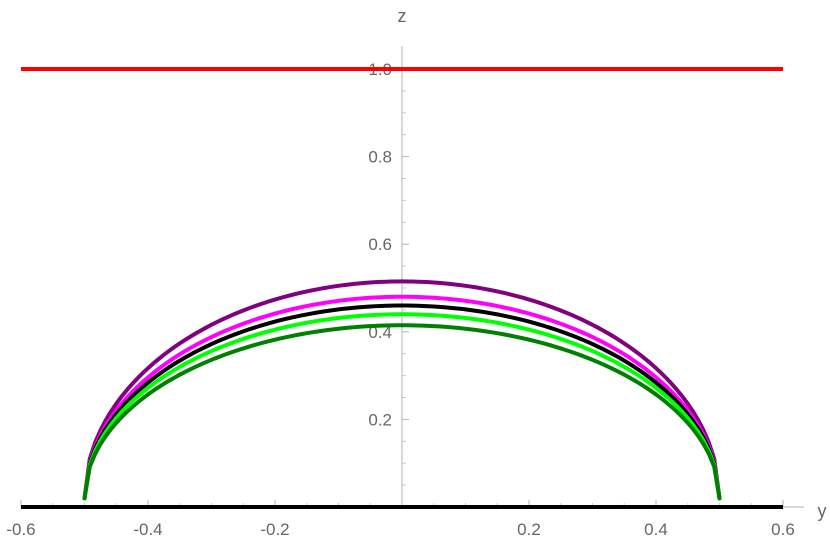 The width and height of the screenshot is (830, 547). Describe the element at coordinates (380, 244) in the screenshot. I see `y-tick-label: 0.6` at that location.